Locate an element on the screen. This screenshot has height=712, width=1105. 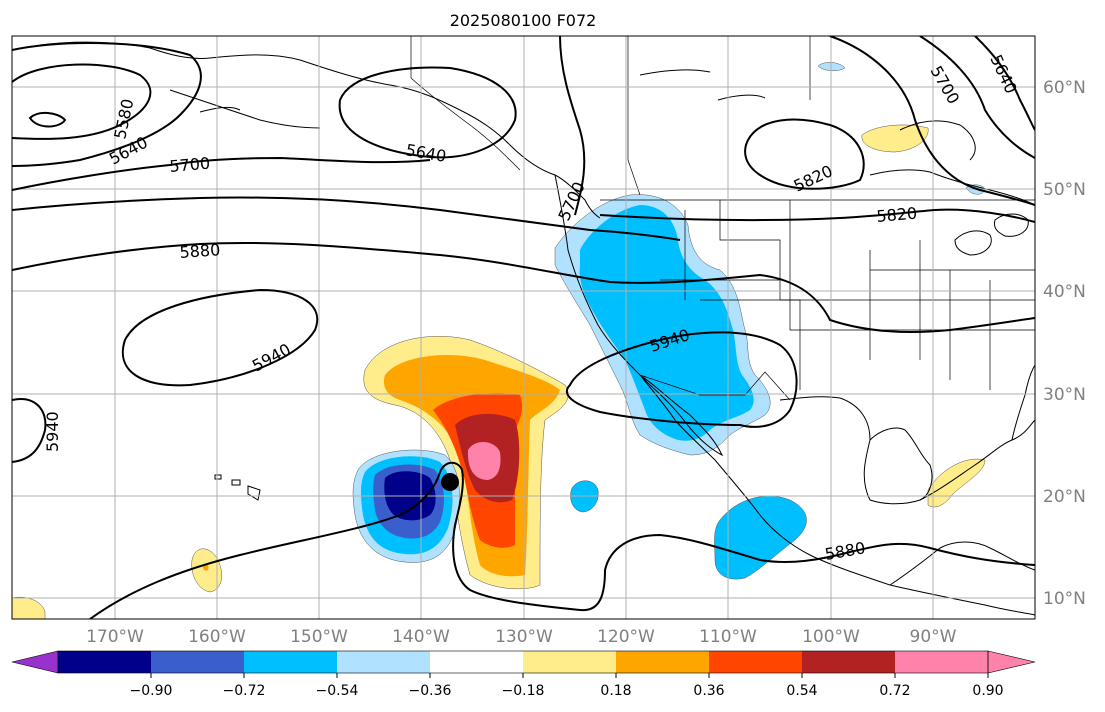
storm-center-dot is located at coordinates (450, 482).